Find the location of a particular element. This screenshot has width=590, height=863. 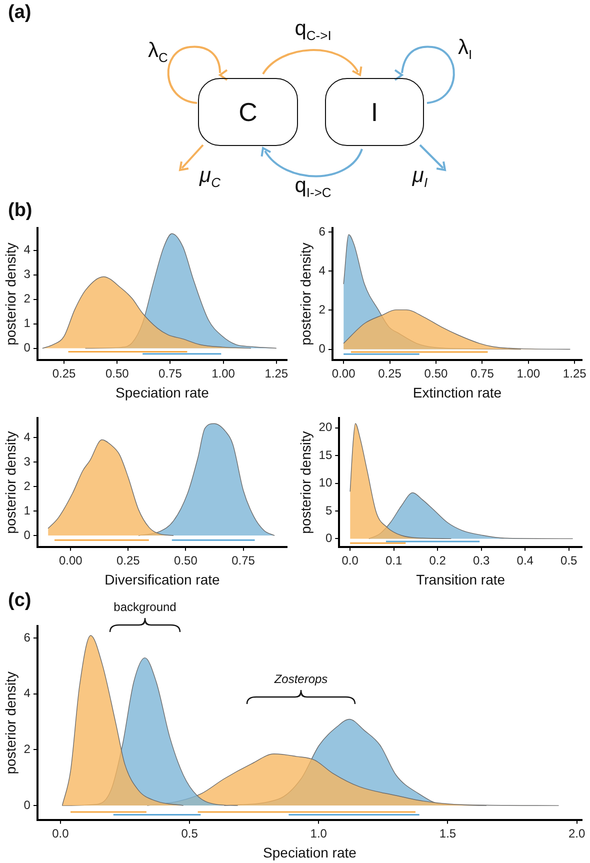

y-tick-label: 15 is located at coordinates (325, 455).